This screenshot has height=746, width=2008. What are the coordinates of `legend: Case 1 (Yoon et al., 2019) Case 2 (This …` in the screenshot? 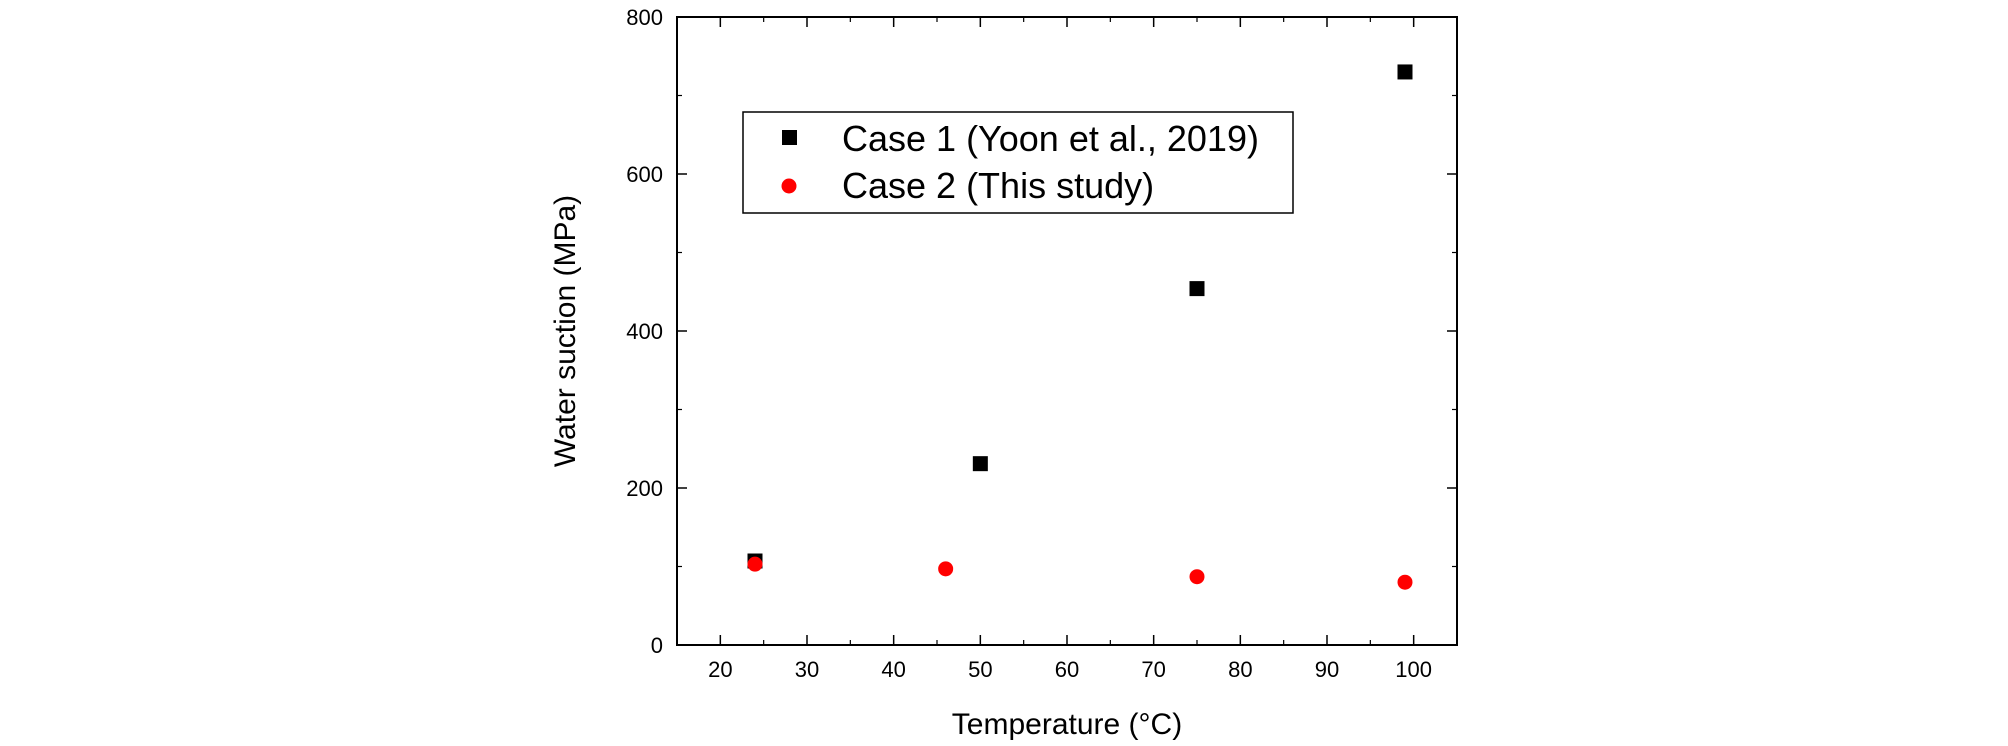 It's located at (1018, 162).